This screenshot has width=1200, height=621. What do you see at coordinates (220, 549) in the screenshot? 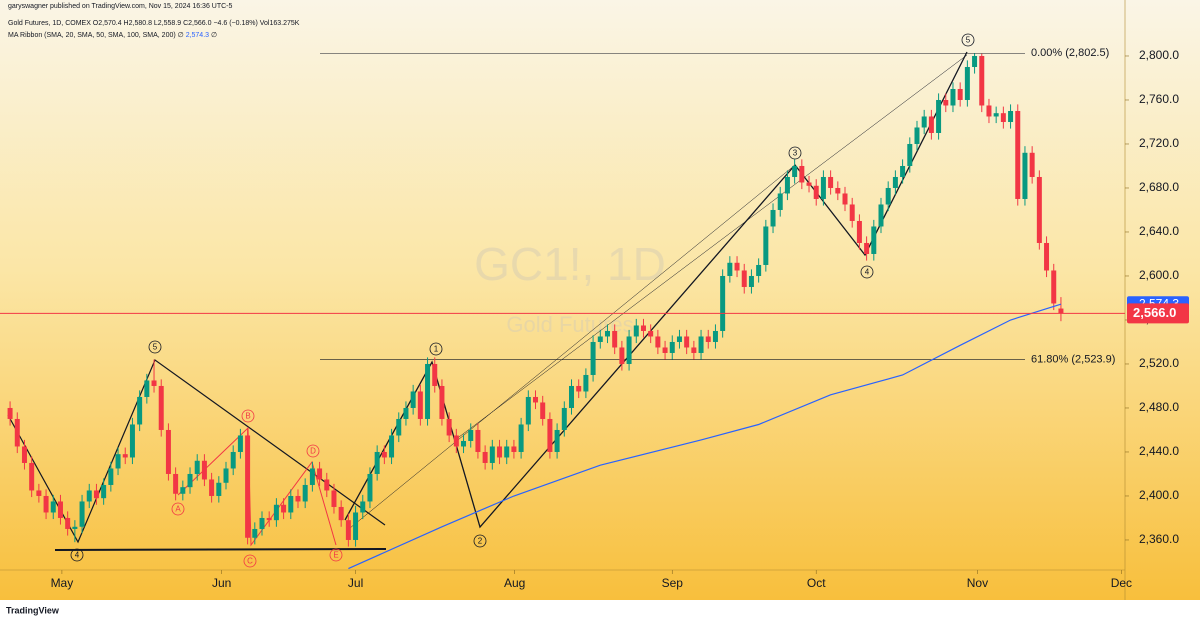
I see `support-line` at bounding box center [220, 549].